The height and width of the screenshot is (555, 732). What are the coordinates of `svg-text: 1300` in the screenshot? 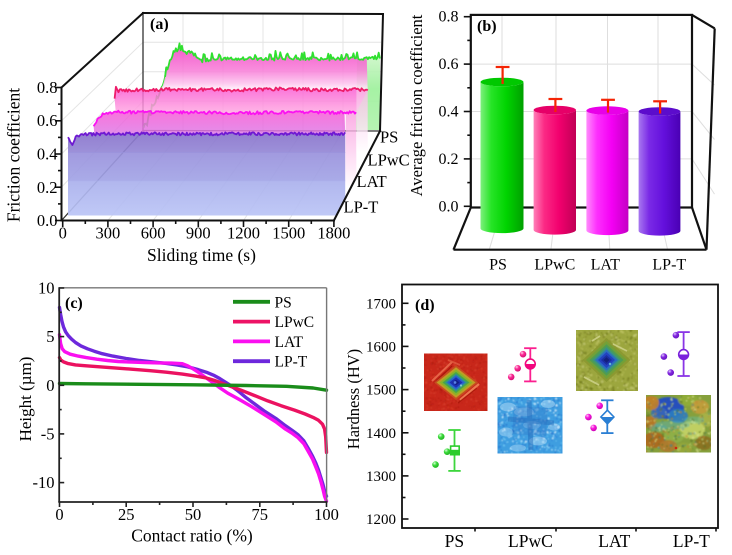 It's located at (381, 477).